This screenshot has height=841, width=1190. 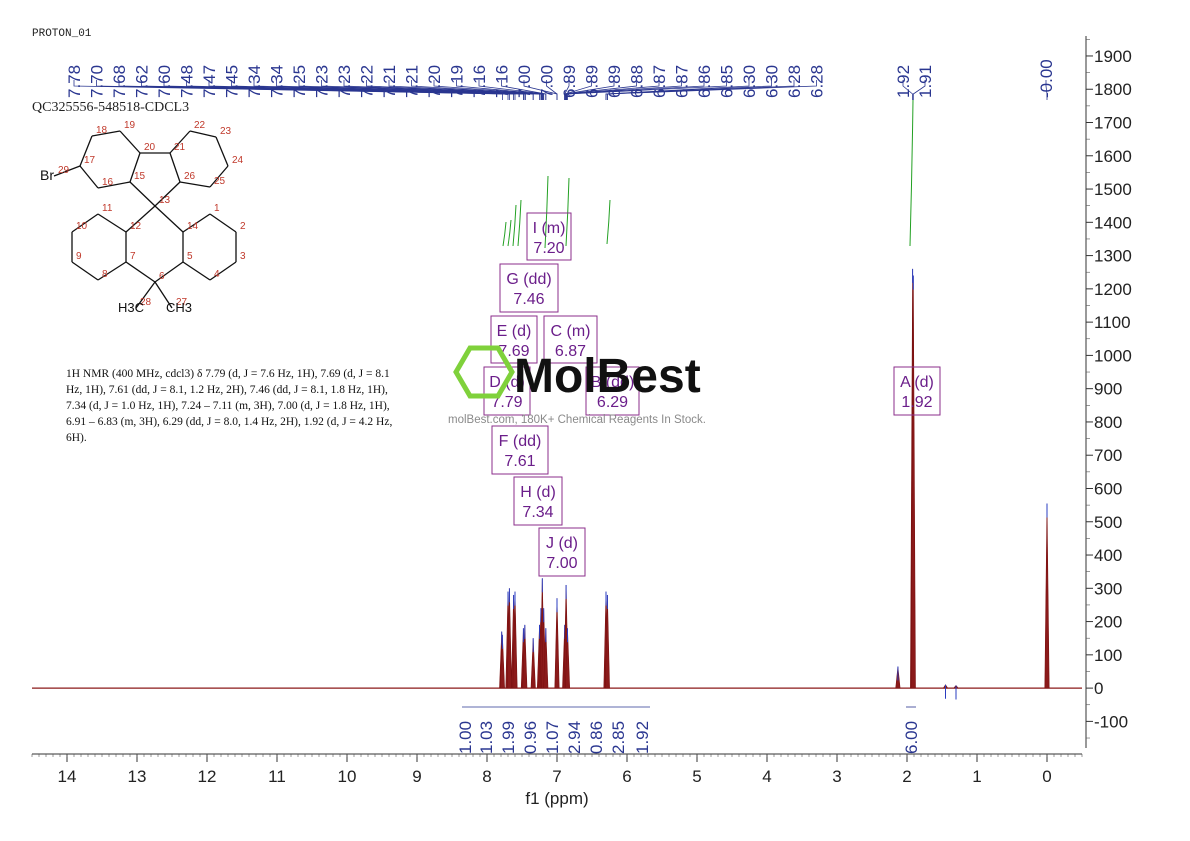 What do you see at coordinates (766, 776) in the screenshot?
I see `x-tick-label: 4` at bounding box center [766, 776].